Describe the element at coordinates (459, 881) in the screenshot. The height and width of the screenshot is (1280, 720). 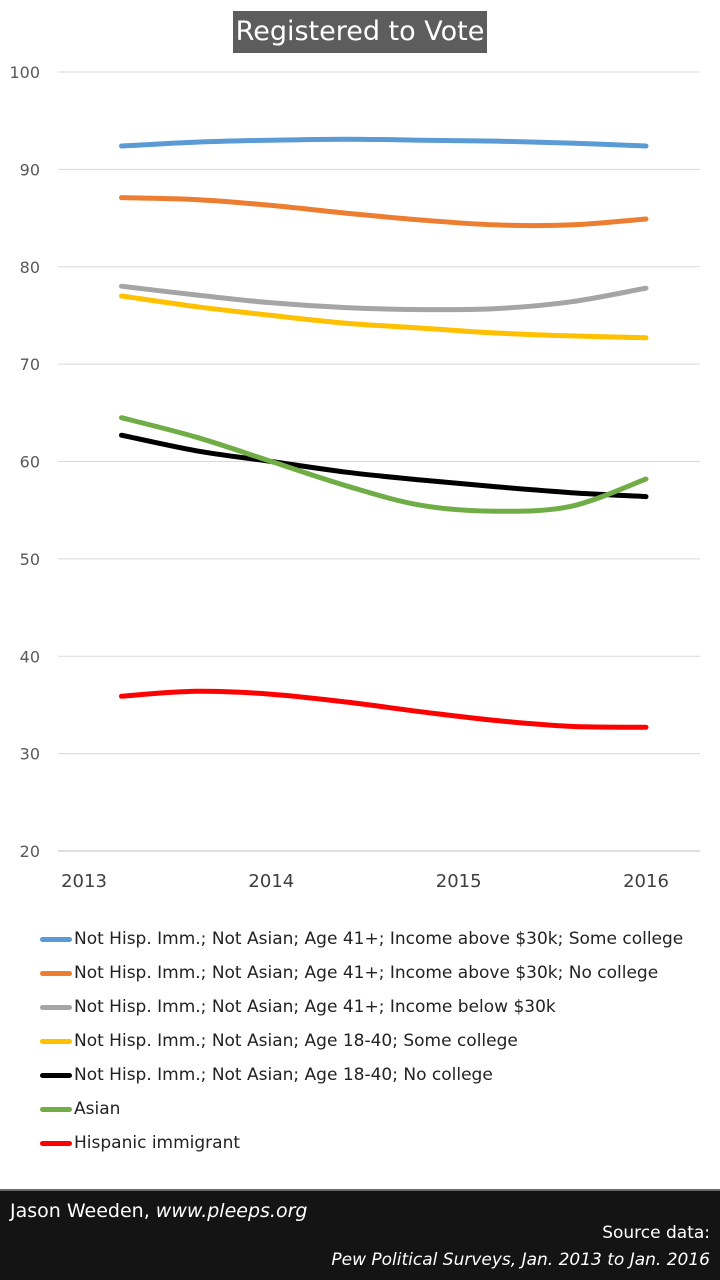
I see `x-tick-label: 2015` at that location.